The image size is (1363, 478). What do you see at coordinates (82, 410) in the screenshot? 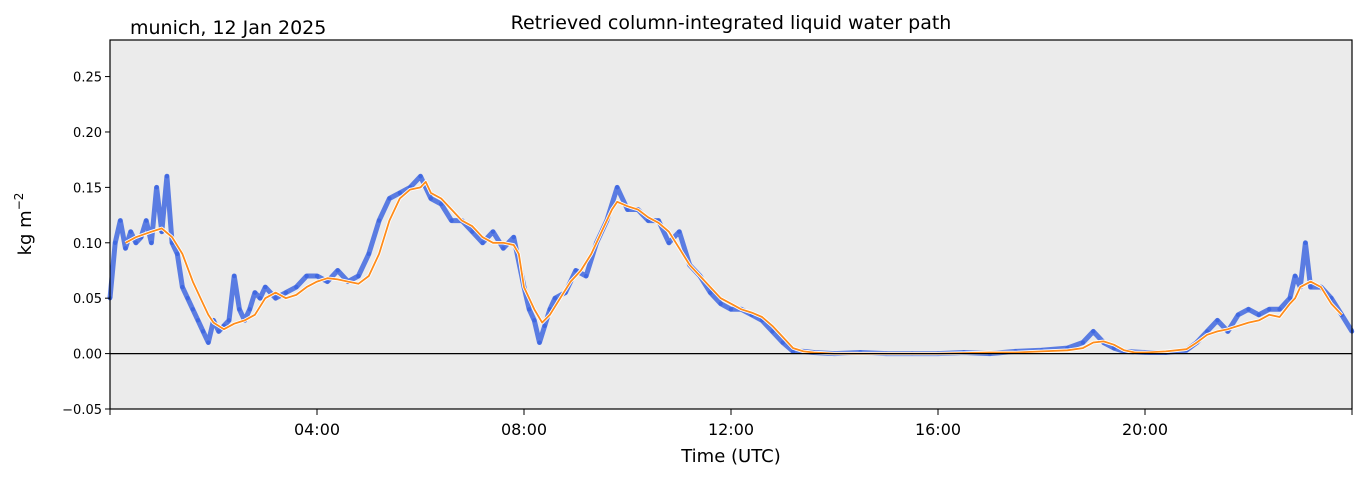
I see `y-tick-label: −0.05` at bounding box center [82, 410].